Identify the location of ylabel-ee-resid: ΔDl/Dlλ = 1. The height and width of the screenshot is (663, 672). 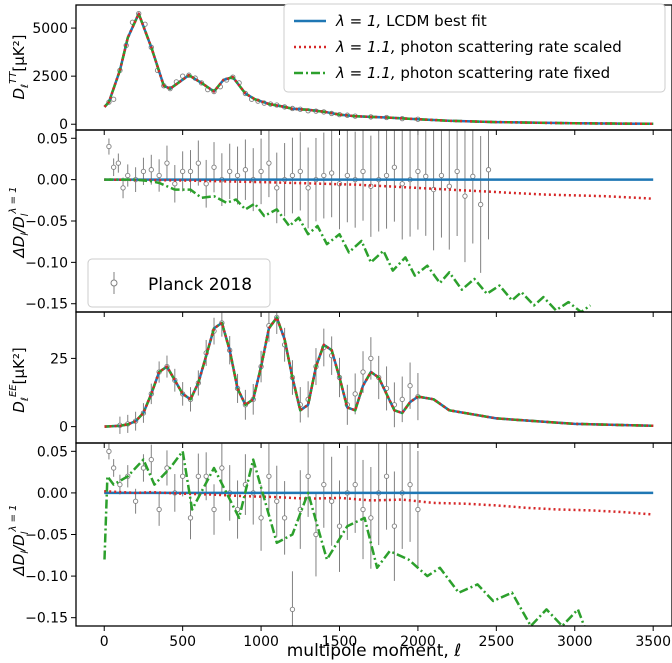
(19, 540).